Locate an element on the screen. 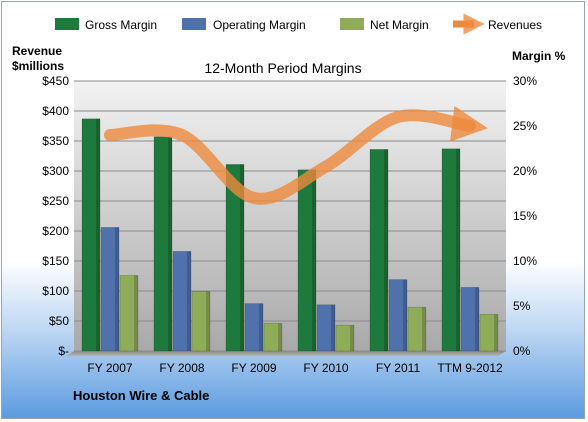  plot-floor is located at coordinates (286, 353).